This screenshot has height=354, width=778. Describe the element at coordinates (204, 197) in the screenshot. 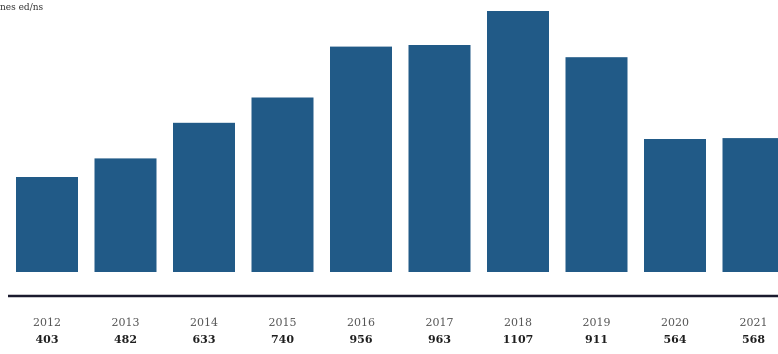

I see `bar-2014` at that location.